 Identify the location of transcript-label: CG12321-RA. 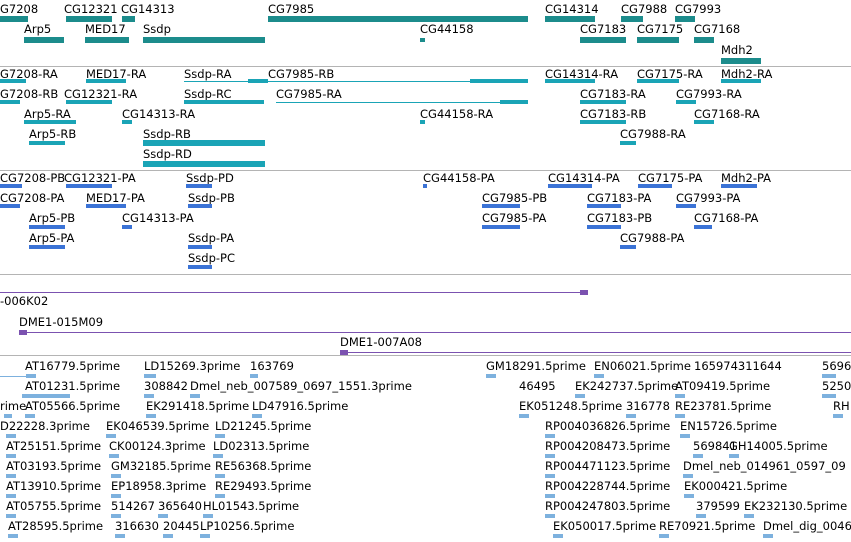
(101, 94).